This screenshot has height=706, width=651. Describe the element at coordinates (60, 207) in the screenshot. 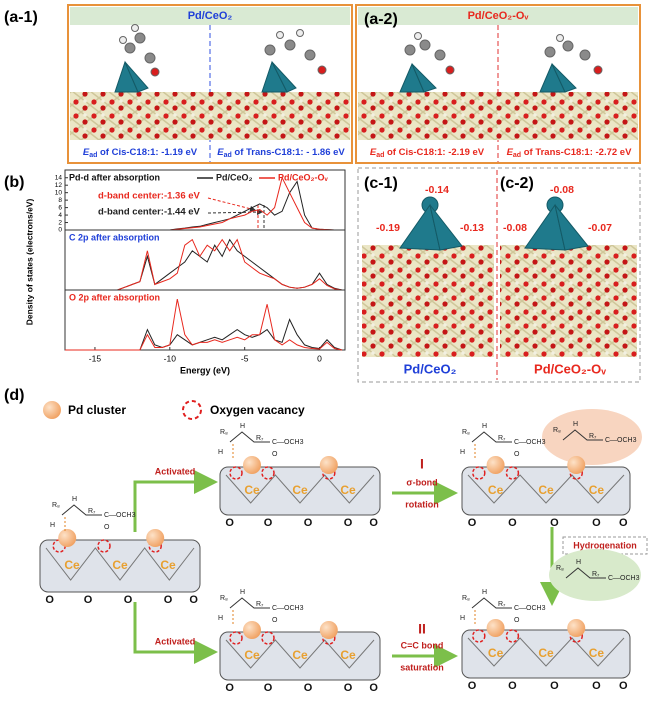

I see `y-tick-label: 6` at that location.